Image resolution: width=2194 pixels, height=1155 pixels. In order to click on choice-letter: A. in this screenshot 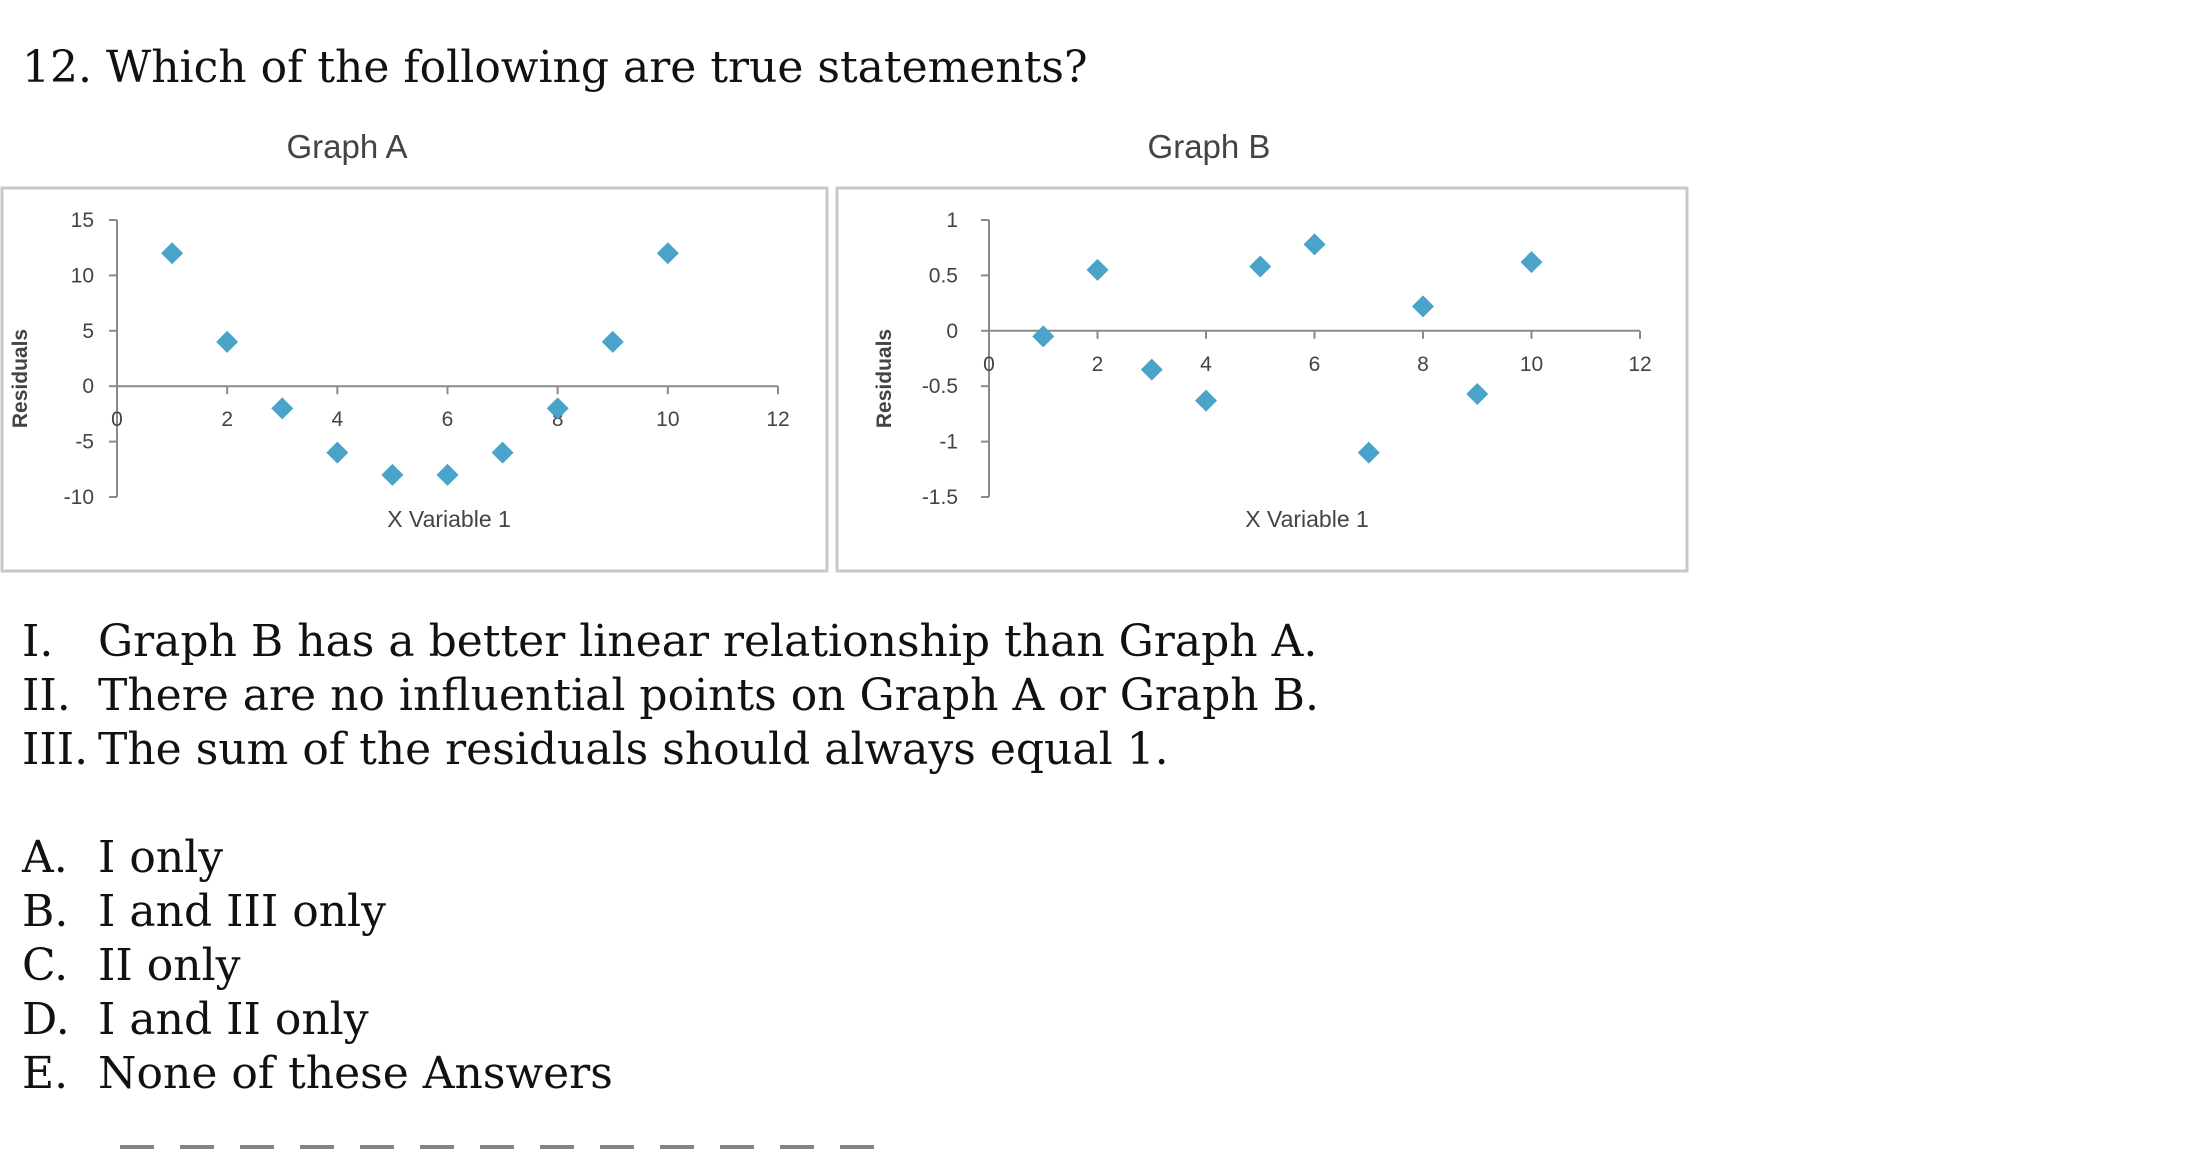, I will do `click(45, 857)`.